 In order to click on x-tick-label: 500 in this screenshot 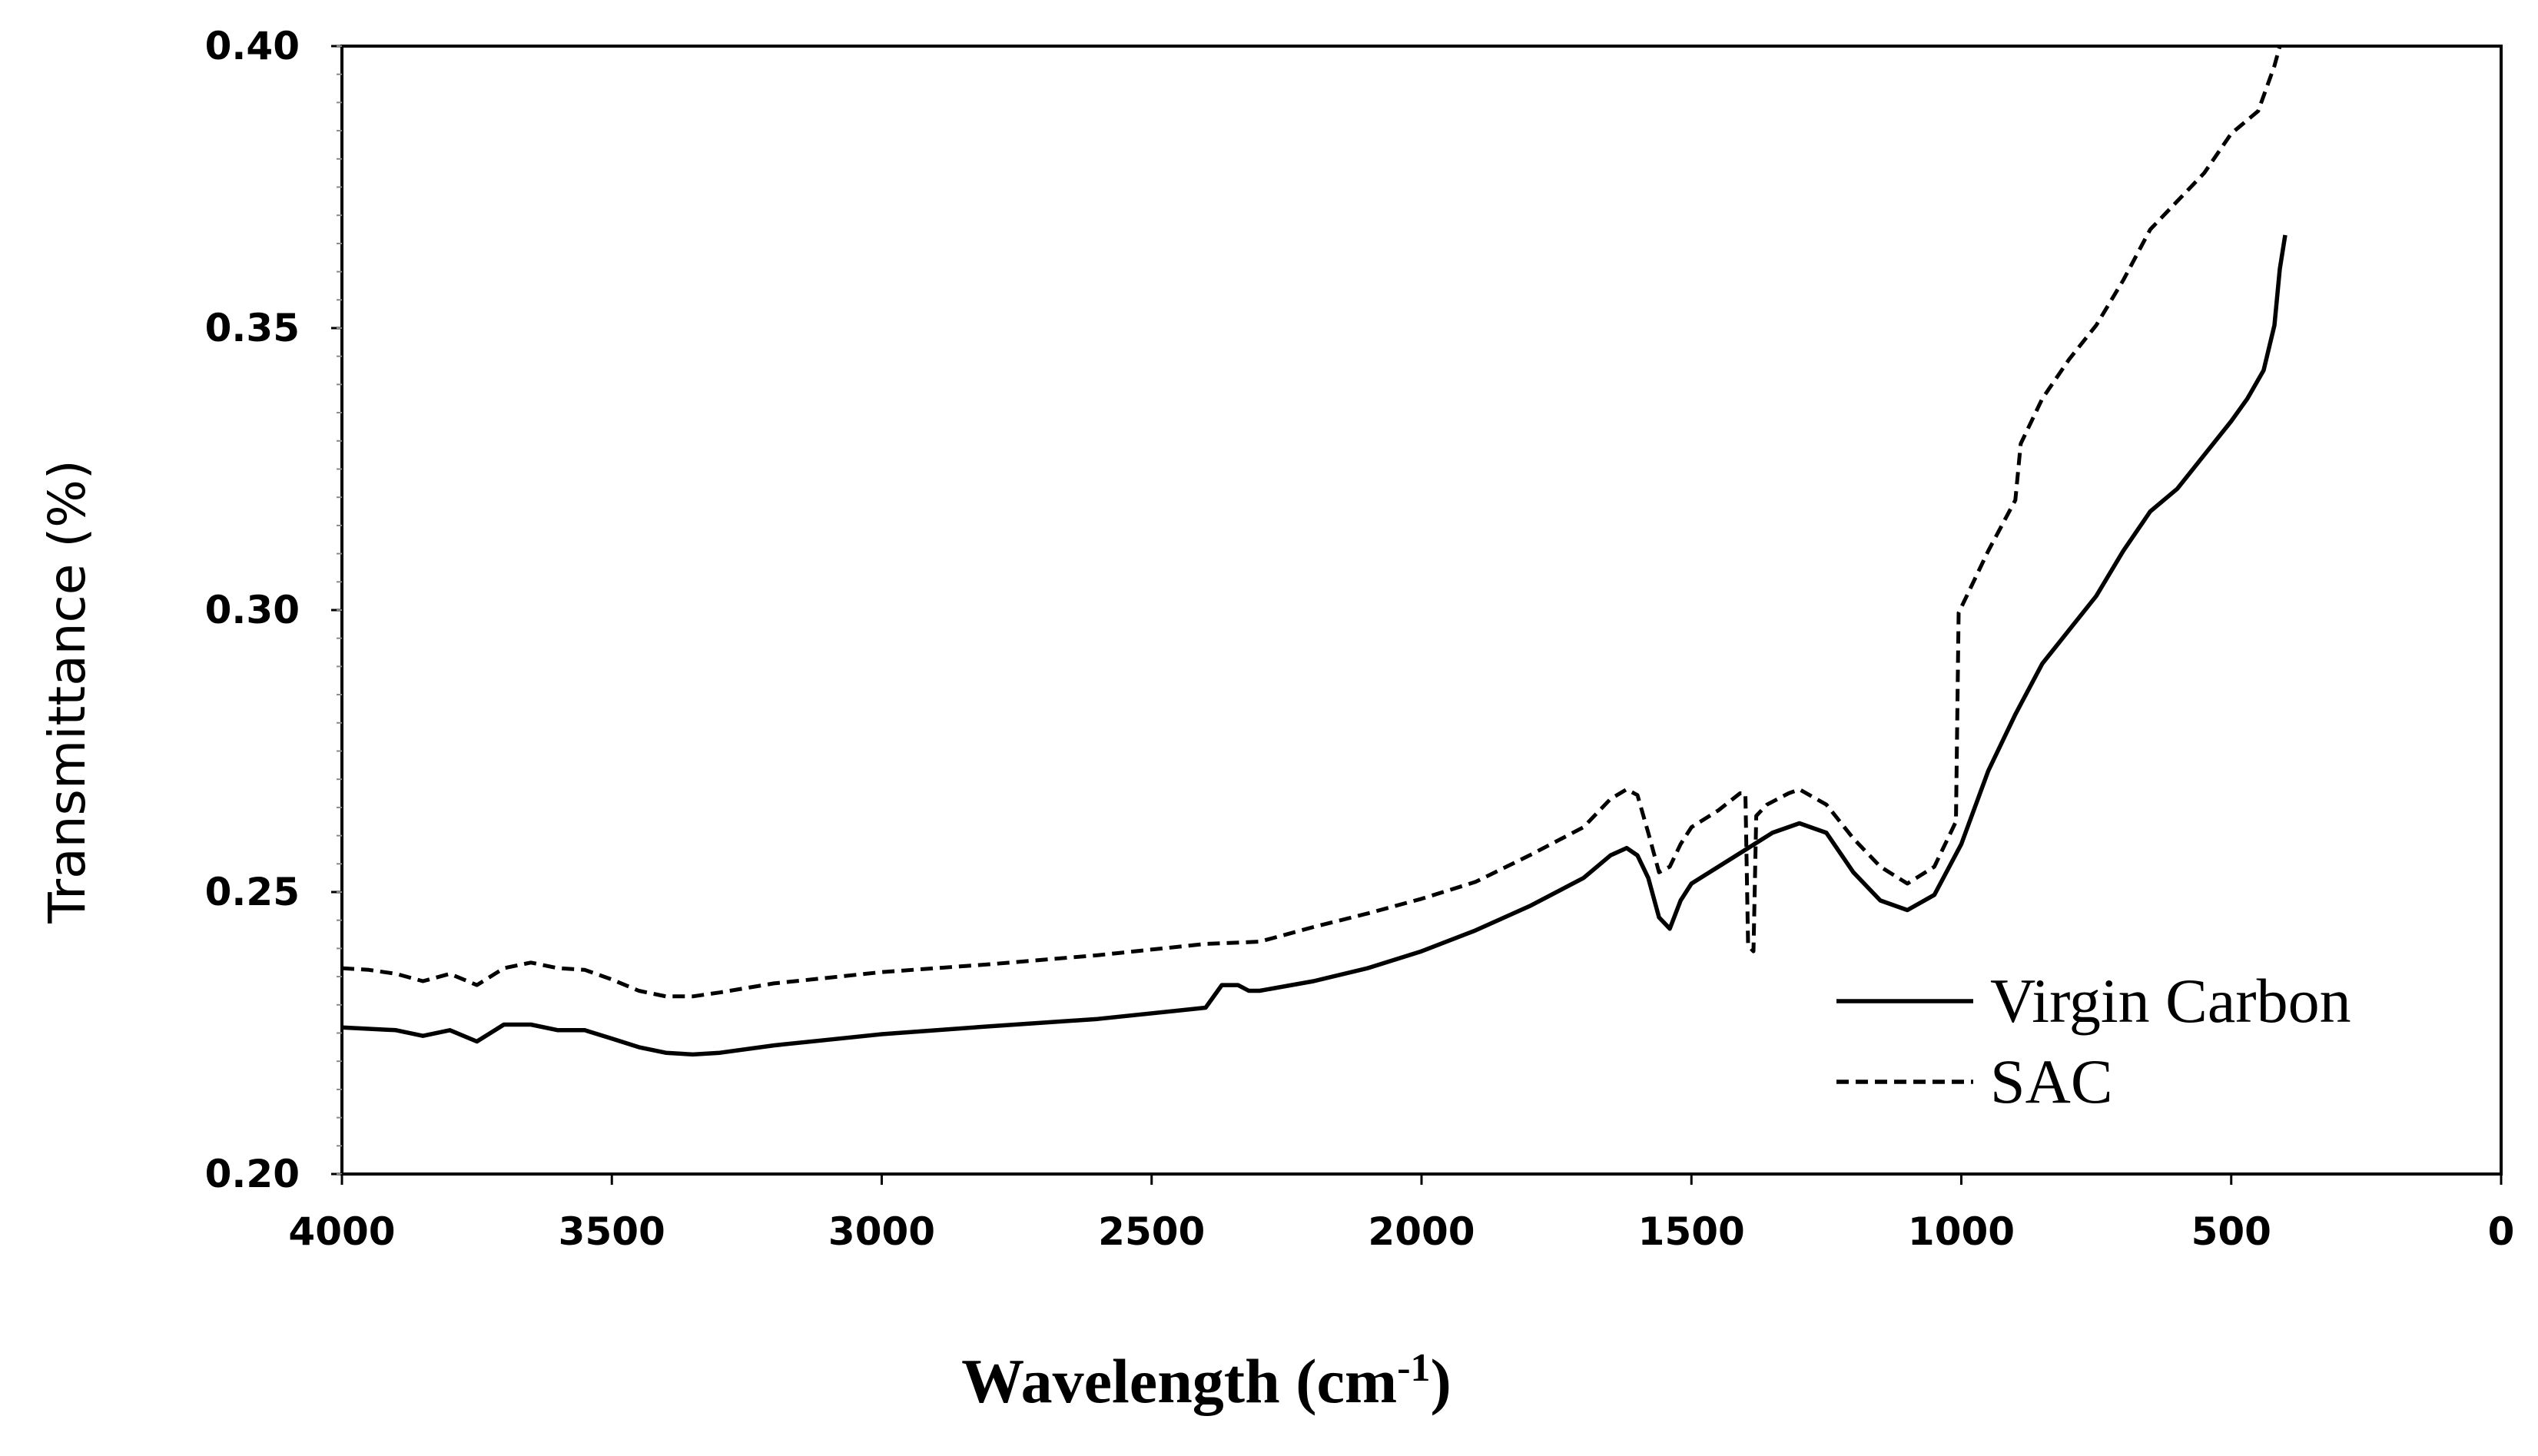, I will do `click(2231, 1231)`.